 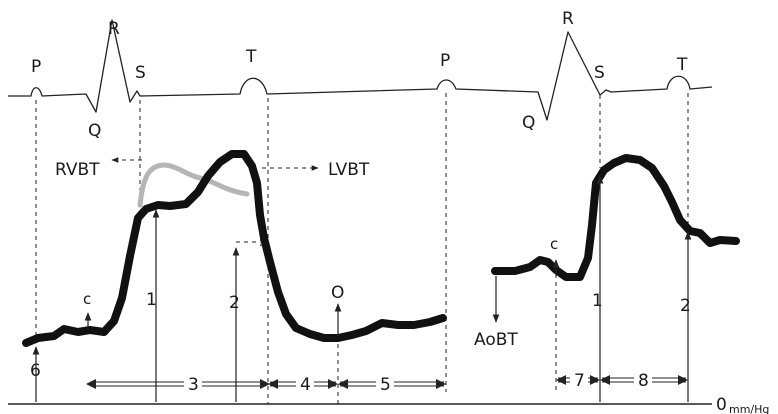 I want to click on ecg-label-r2: R, so click(x=568, y=19).